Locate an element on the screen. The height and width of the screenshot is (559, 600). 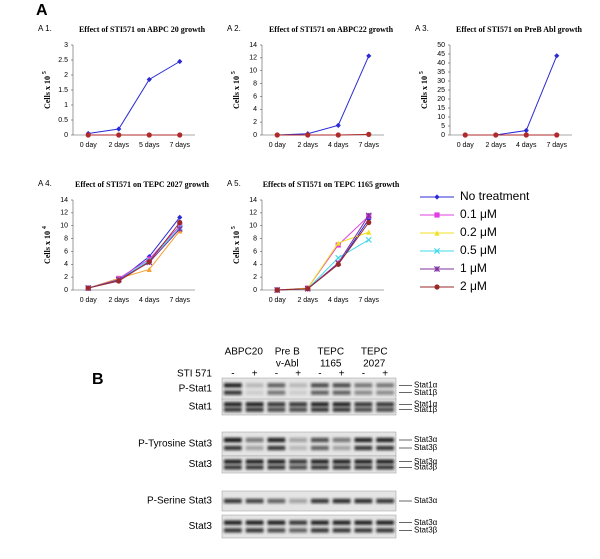
x-tick-label: 4 days is located at coordinates (338, 145).